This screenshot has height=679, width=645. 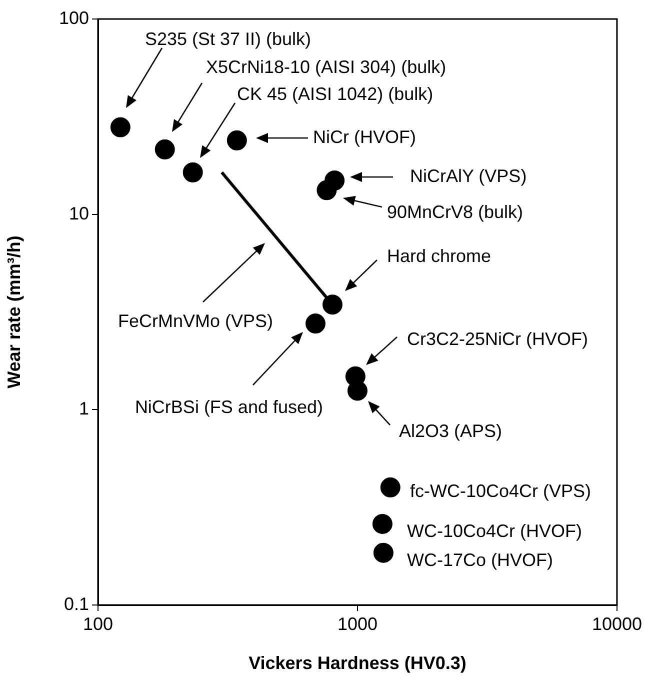 I want to click on annotation: NiCrBSi (FS and fused), so click(x=228, y=406).